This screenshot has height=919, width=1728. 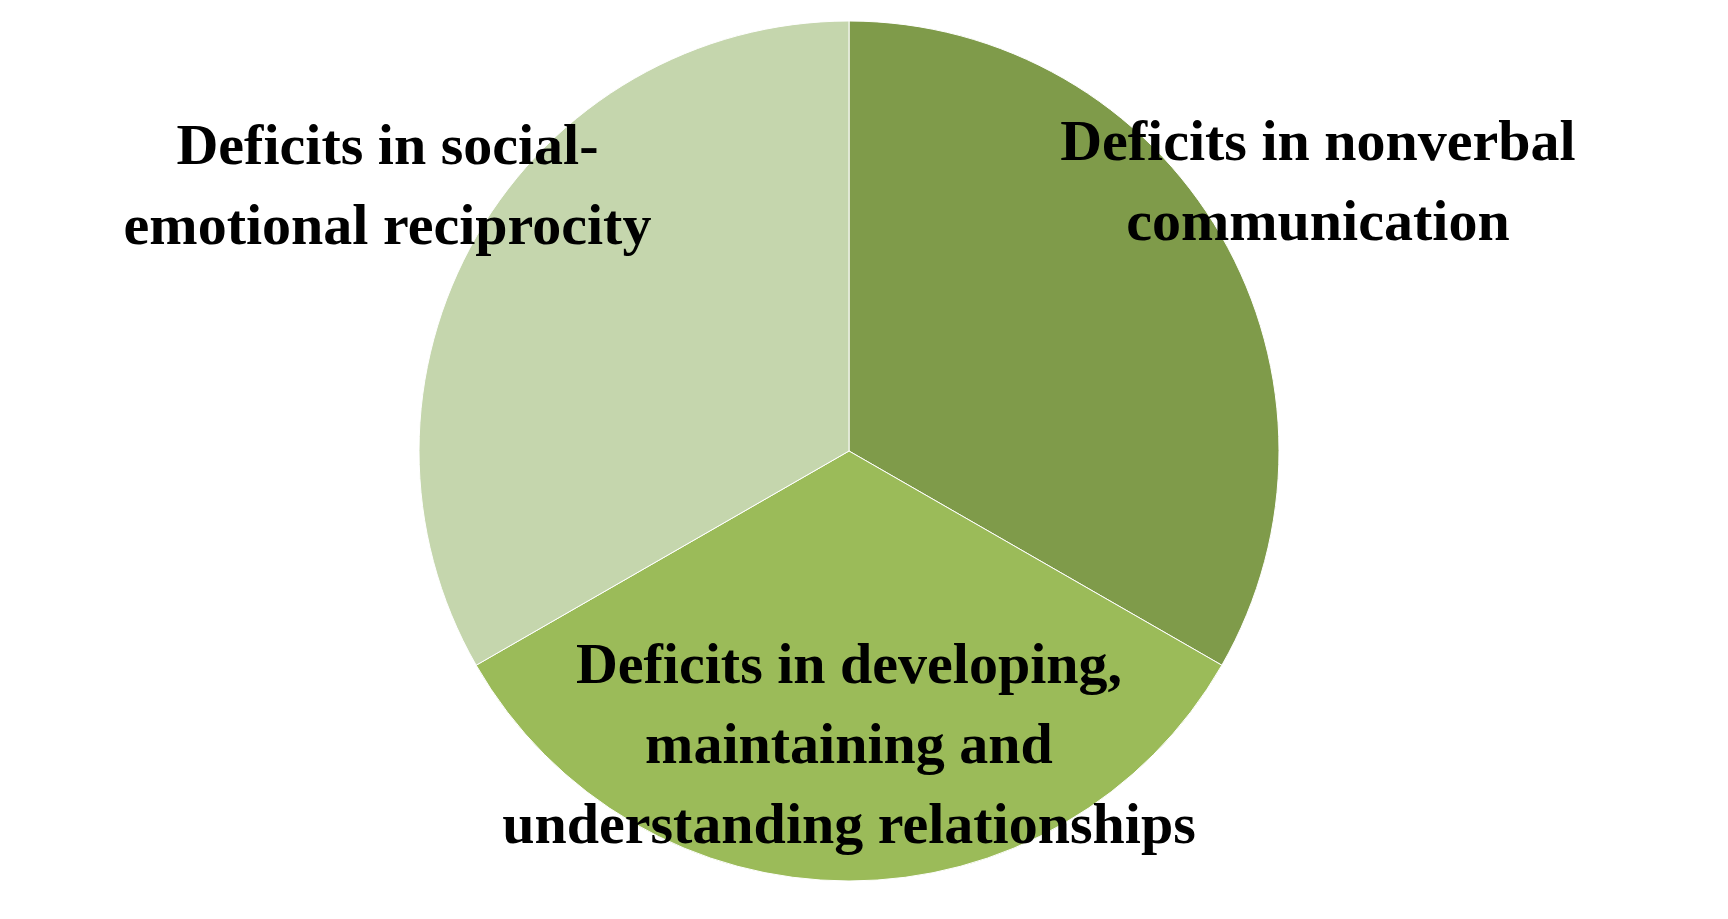 What do you see at coordinates (387, 184) in the screenshot?
I see `slice-label: Deficits in social-emotional reciprocity` at bounding box center [387, 184].